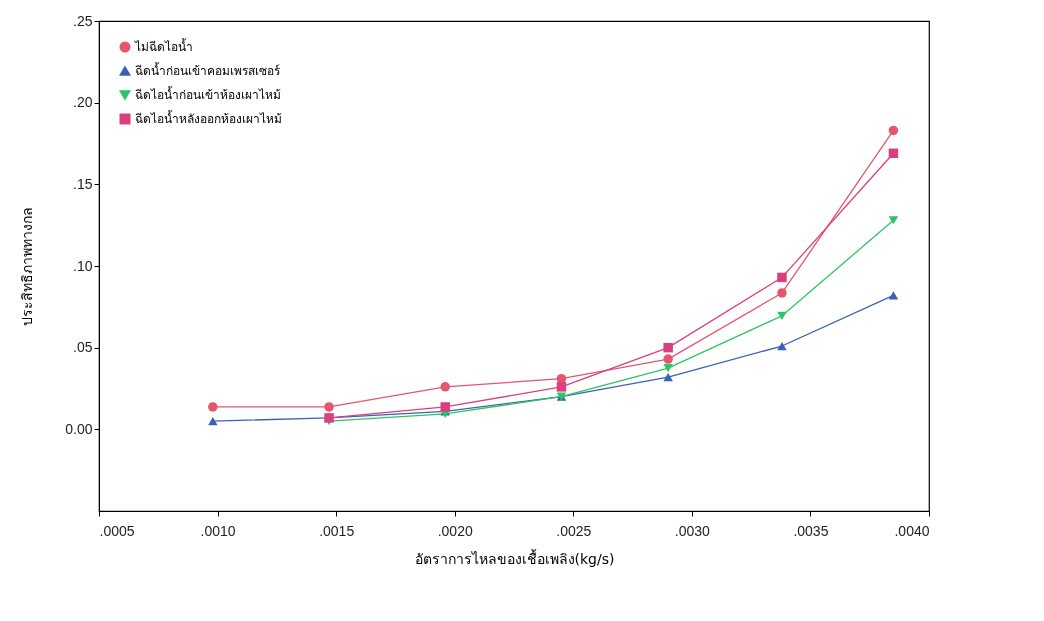 This screenshot has width=1044, height=621. I want to click on x-tick-label: .0010, so click(218, 530).